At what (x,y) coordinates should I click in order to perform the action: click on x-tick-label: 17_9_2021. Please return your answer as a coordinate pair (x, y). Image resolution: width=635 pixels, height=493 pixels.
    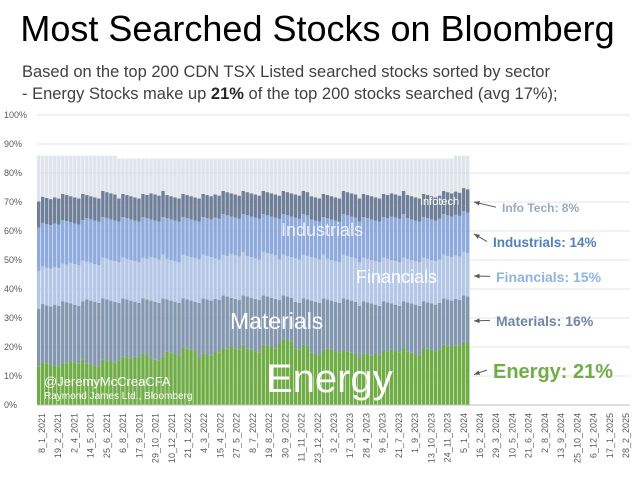
    Looking at the image, I should click on (139, 435).